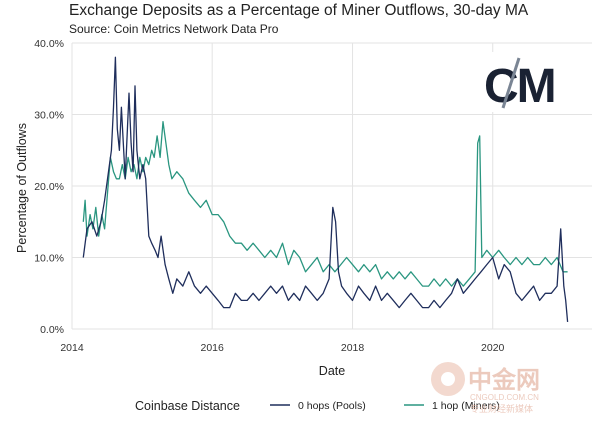  Describe the element at coordinates (501, 408) in the screenshot. I see `watermark-tagline: 专业财经新媒体` at that location.